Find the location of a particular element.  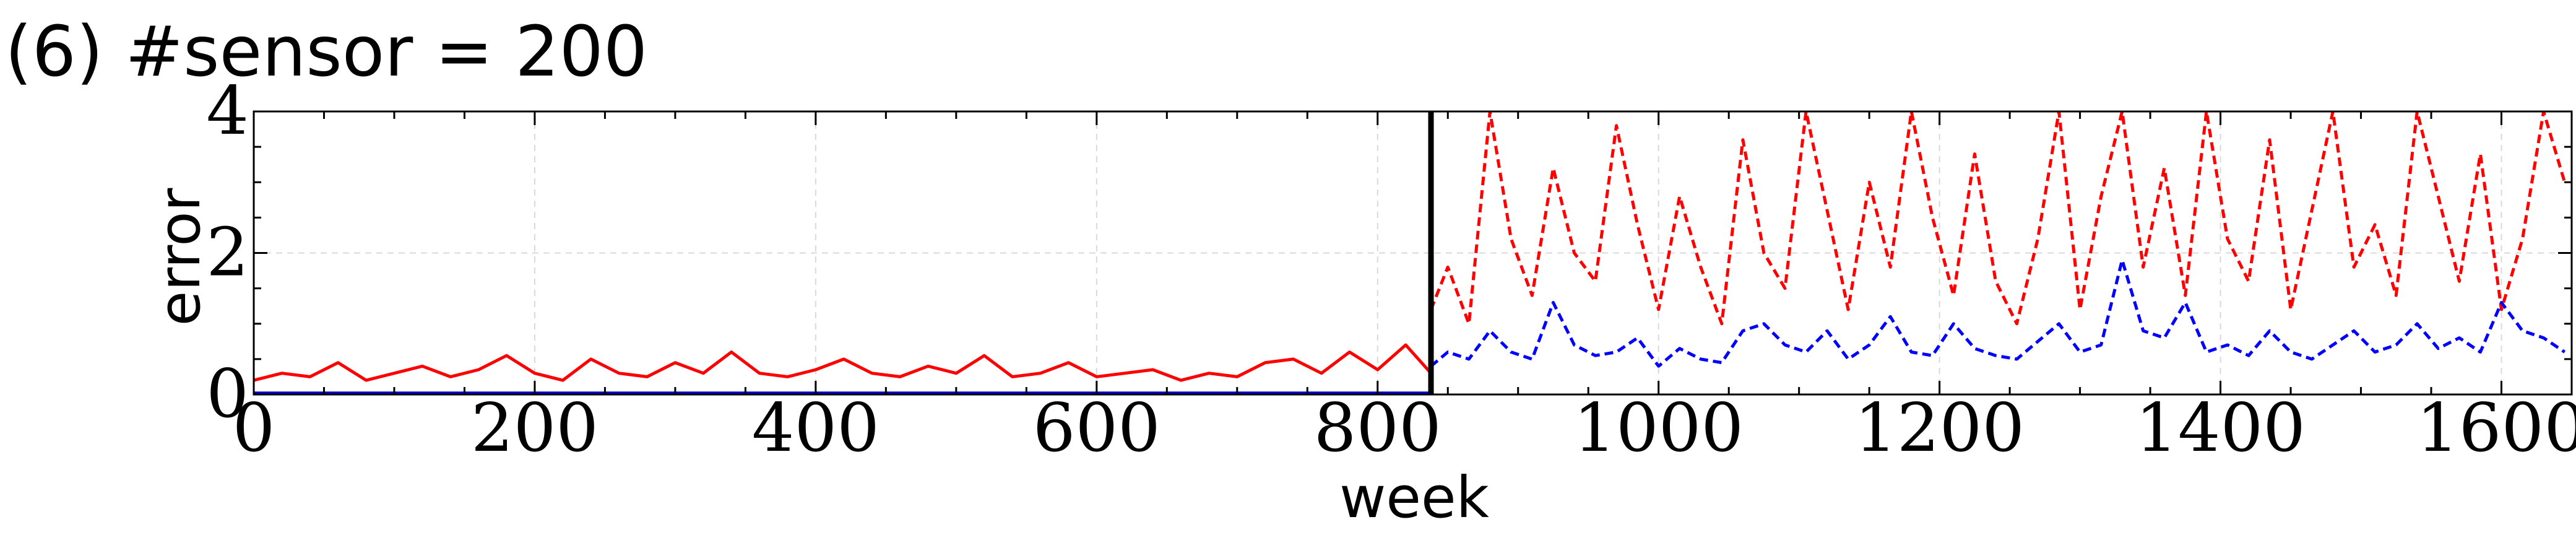

x-tick-label-1200: 1200 is located at coordinates (1939, 428).